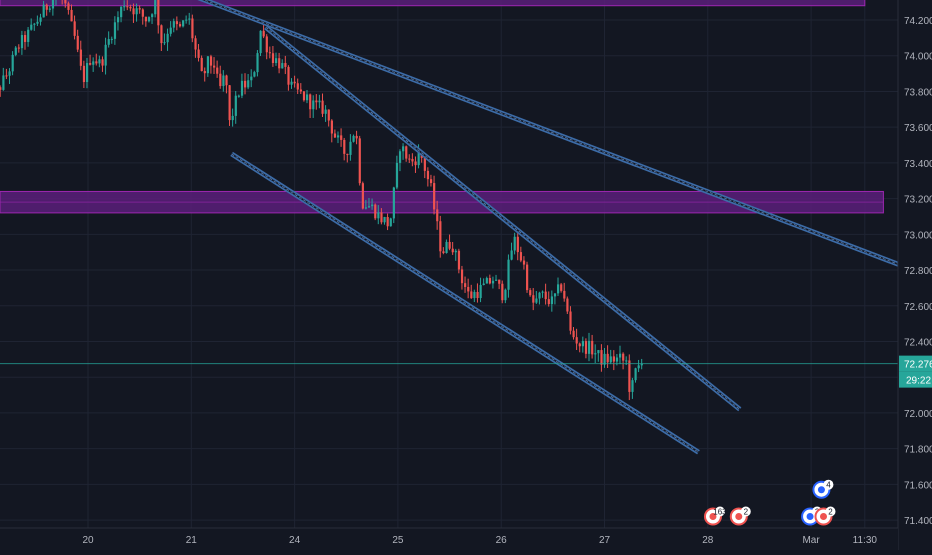 The height and width of the screenshot is (555, 932). Describe the element at coordinates (915, 371) in the screenshot. I see `last-price-tag: 72.276 29:22` at that location.